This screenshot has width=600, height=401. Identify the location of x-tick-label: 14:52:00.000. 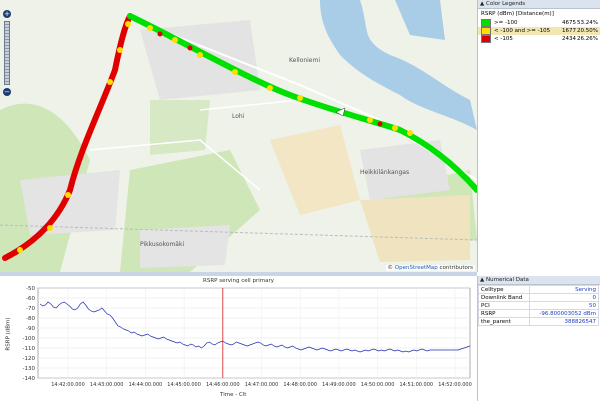
(455, 385).